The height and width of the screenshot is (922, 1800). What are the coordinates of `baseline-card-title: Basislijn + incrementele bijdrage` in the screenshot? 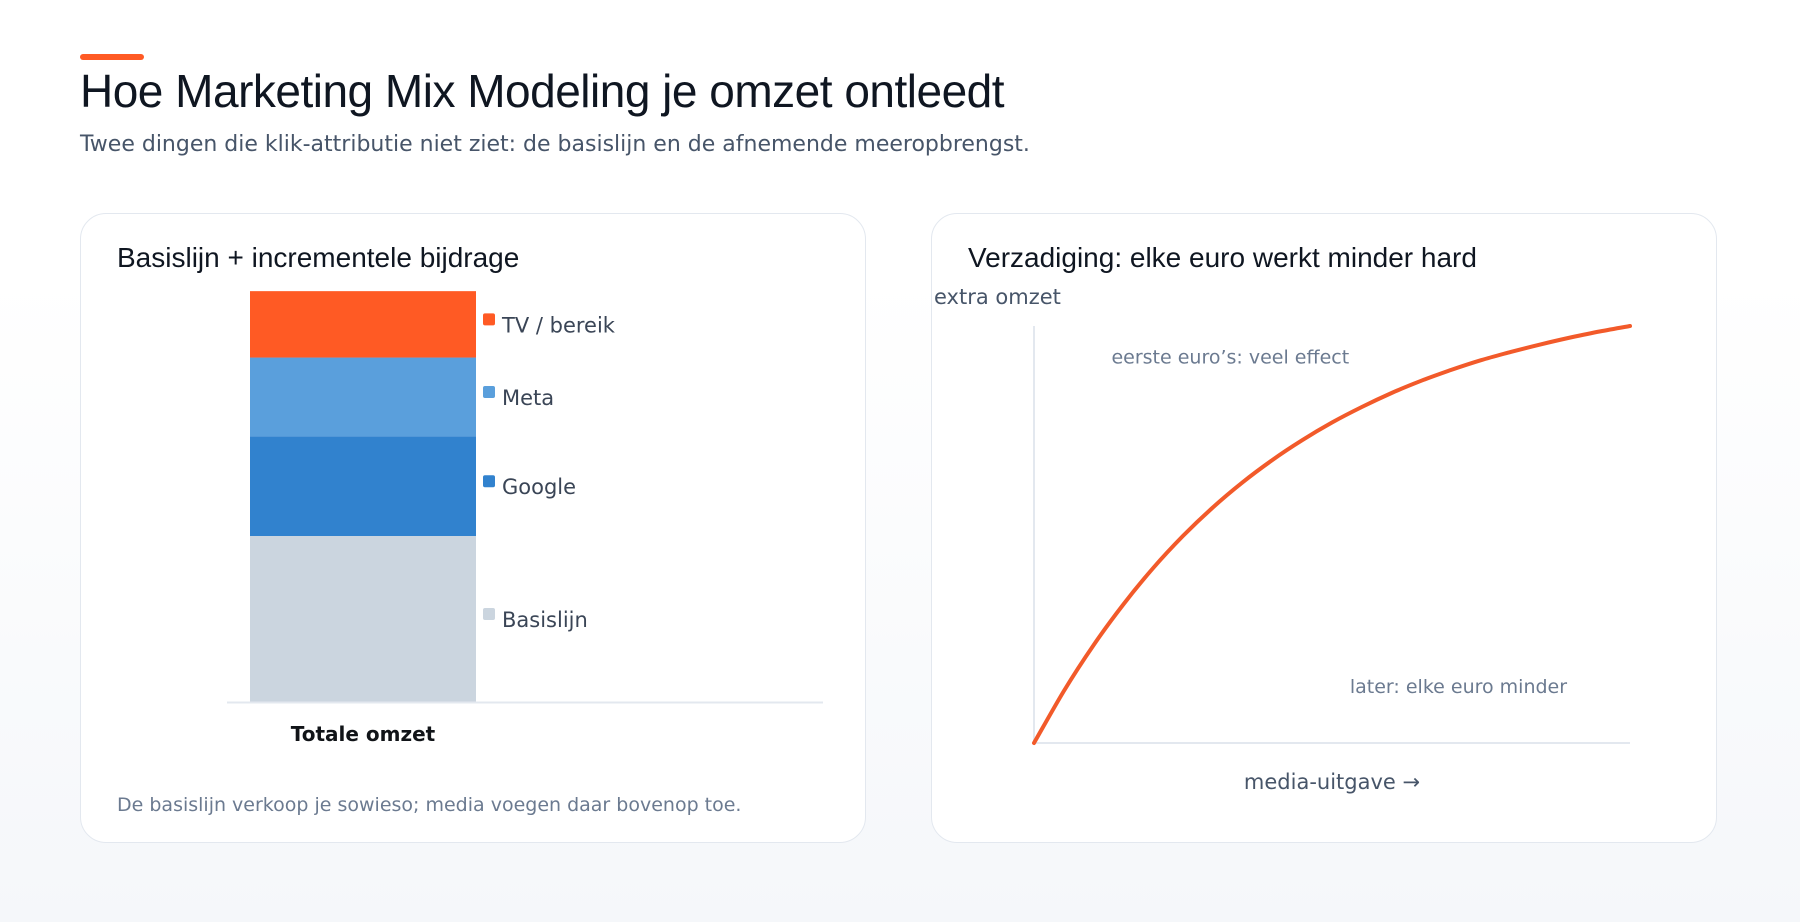 It's located at (318, 257).